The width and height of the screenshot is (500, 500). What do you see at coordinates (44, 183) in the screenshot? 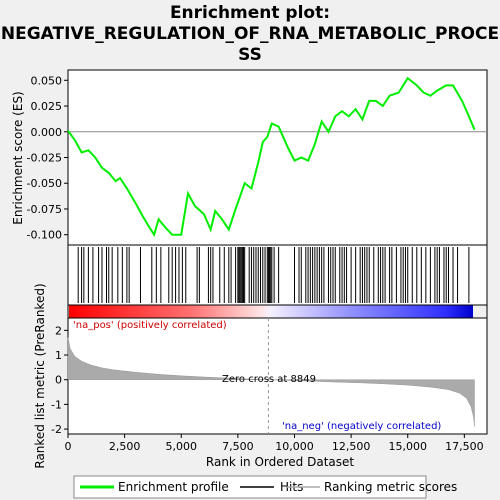
I see `es-y-tick-label: -0.050` at bounding box center [44, 183].